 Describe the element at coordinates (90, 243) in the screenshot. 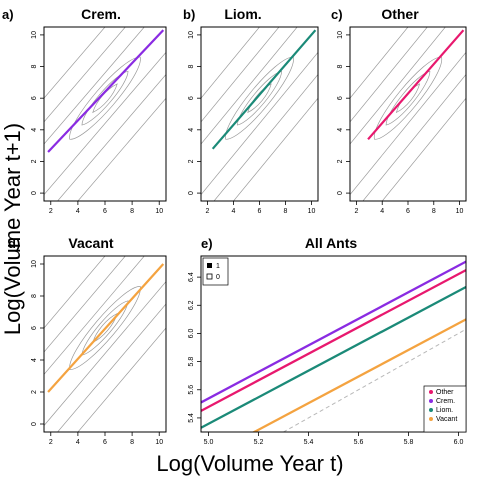

I see `panel-title: Vacant` at that location.